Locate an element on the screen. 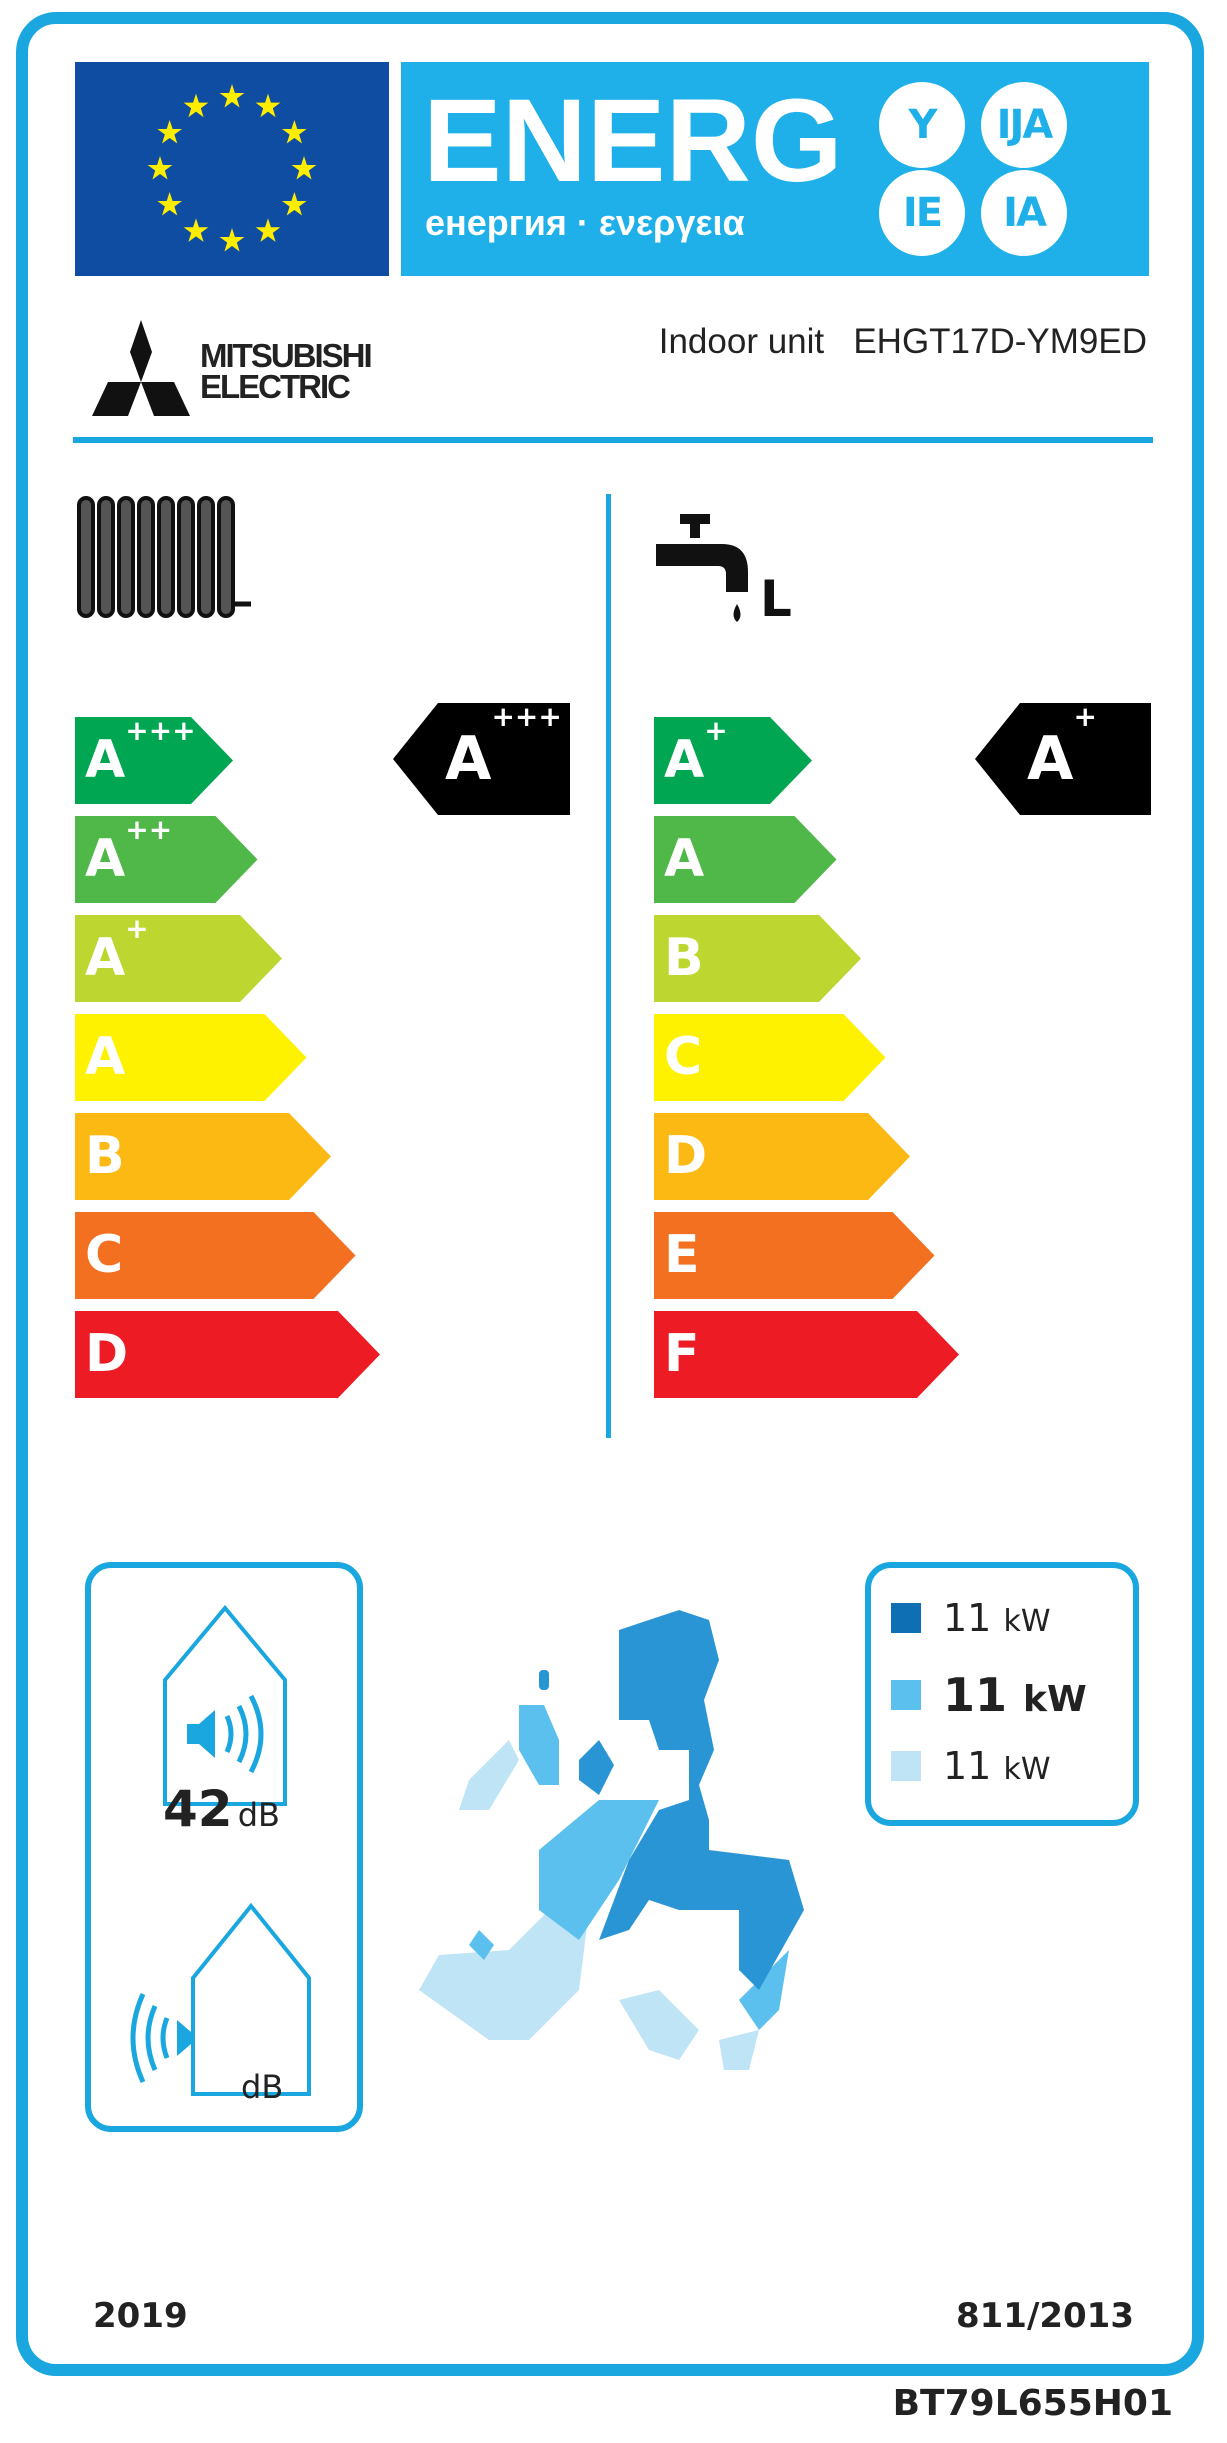  regulation-number: 811/2013 is located at coordinates (1044, 2316).